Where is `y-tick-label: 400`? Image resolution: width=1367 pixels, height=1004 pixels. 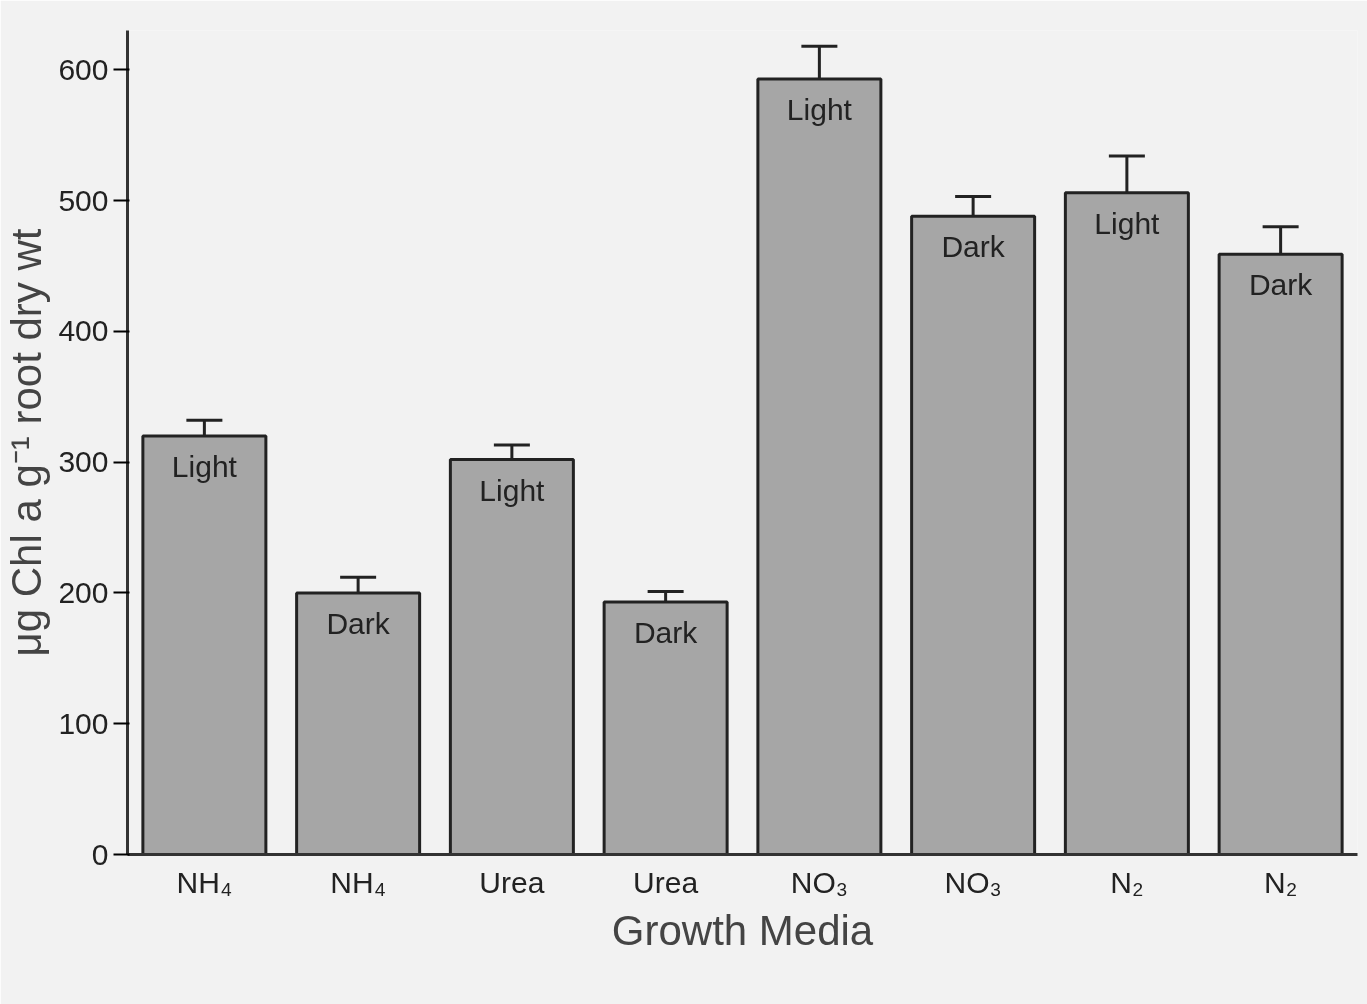
y-tick-label: 400 is located at coordinates (83, 331).